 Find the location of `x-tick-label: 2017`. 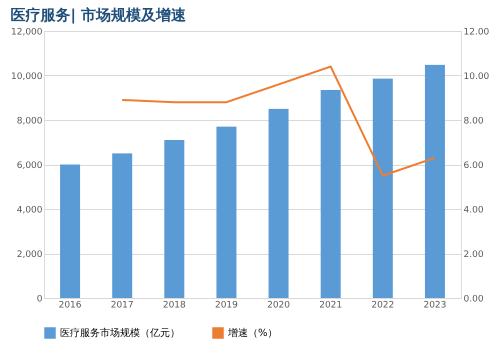

x-tick-label: 2017 is located at coordinates (122, 305).